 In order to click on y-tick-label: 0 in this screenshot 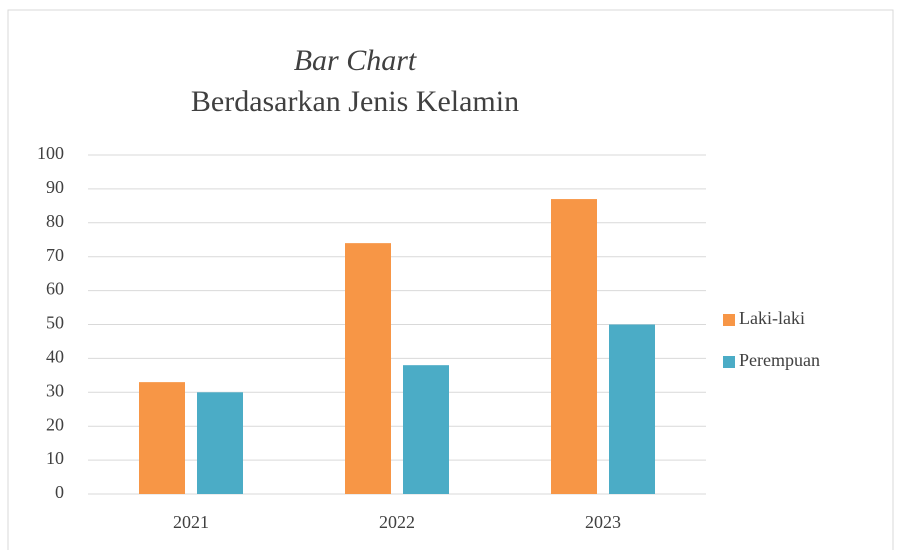, I will do `click(59, 492)`.